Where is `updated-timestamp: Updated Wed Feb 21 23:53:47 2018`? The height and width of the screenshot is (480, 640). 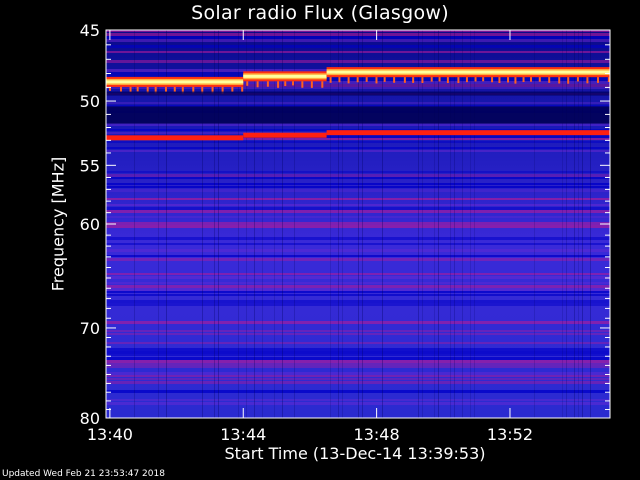
updated-timestamp: Updated Wed Feb 21 23:53:47 2018 is located at coordinates (83, 474).